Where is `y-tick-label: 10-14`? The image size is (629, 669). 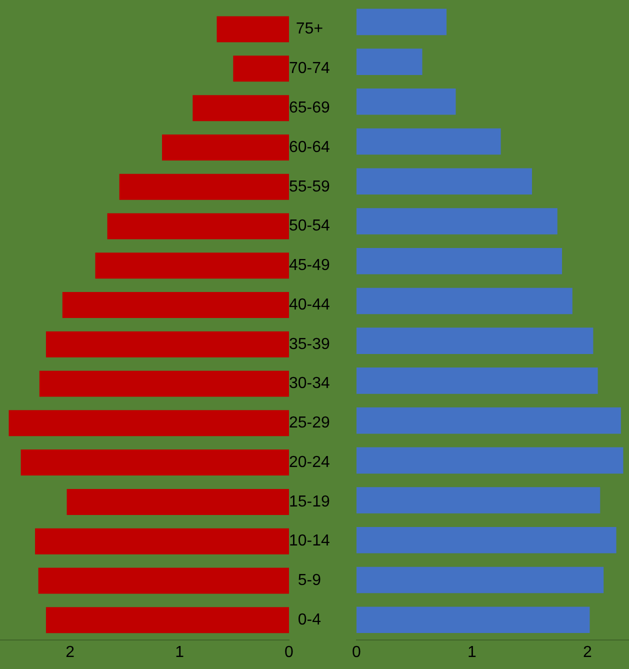 y-tick-label: 10-14 is located at coordinates (309, 541).